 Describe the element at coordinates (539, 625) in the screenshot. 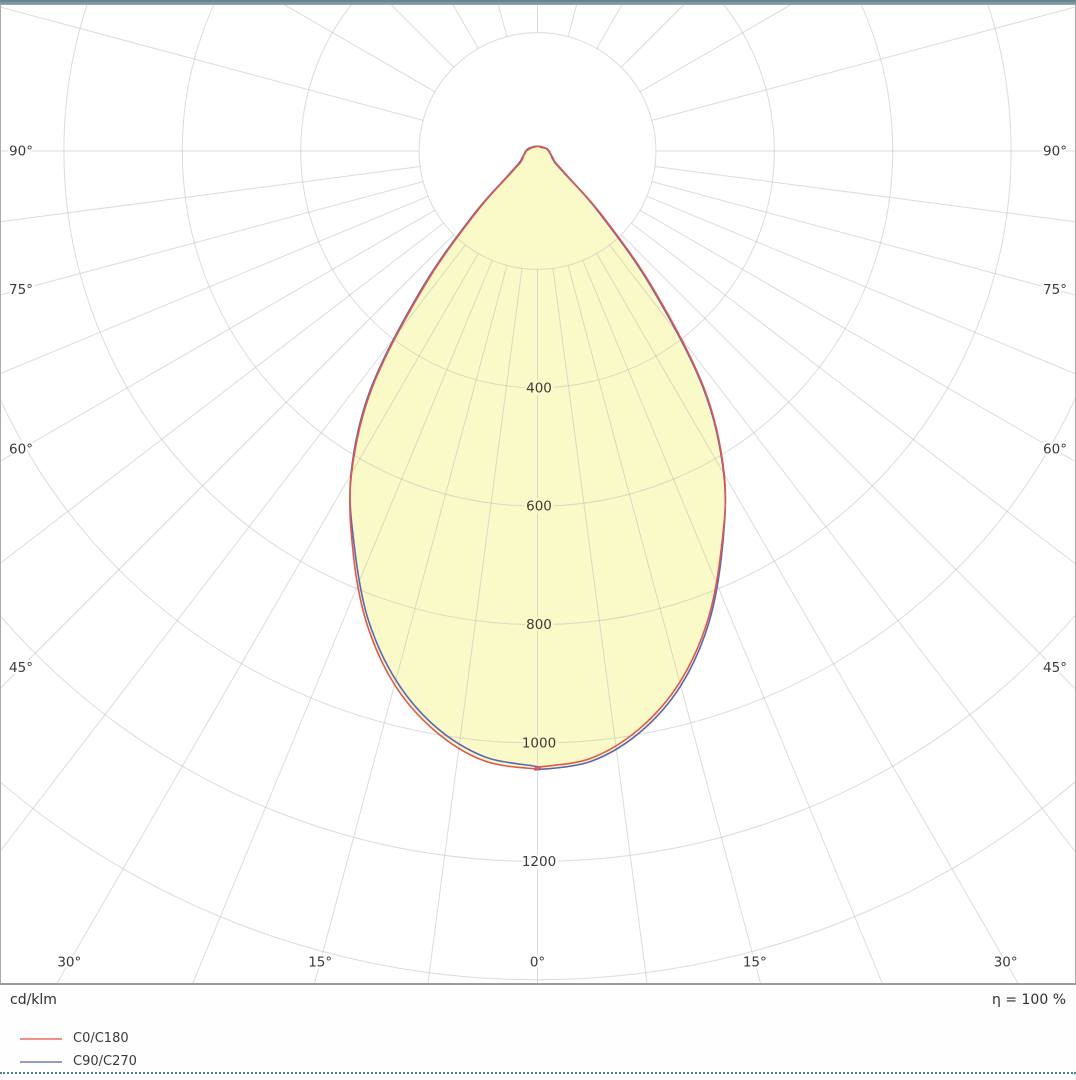

I see `svg-text: 800` at that location.